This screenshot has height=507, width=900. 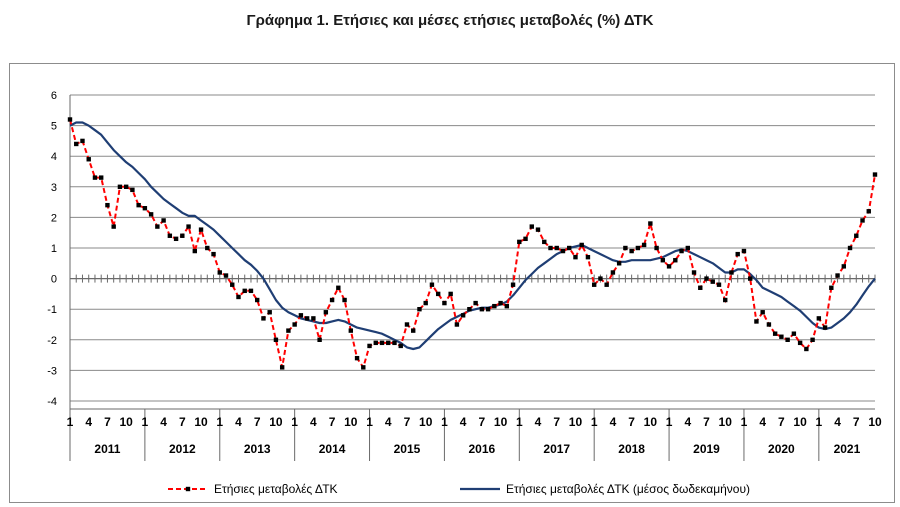 I want to click on year-label: 2020, so click(x=781, y=449).